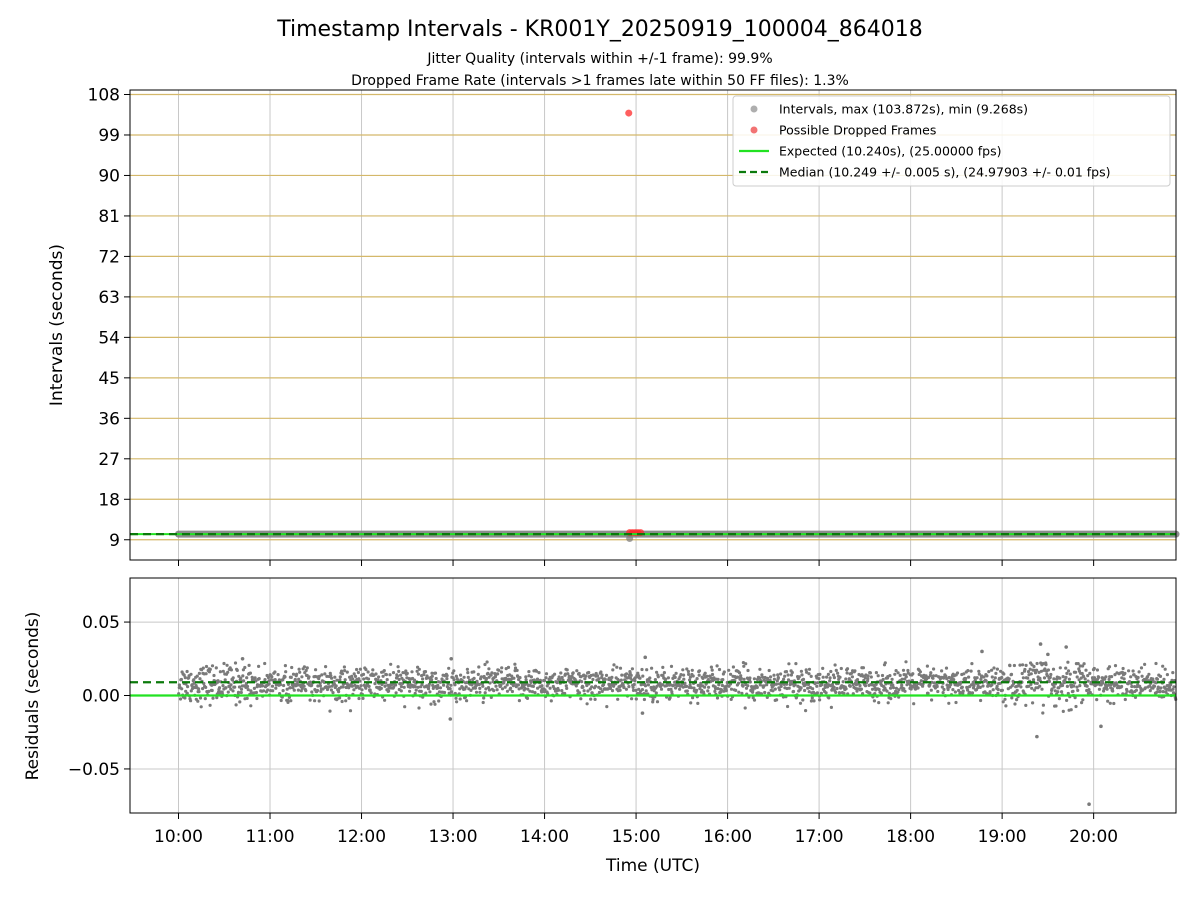 The image size is (1200, 900). Describe the element at coordinates (630, 539) in the screenshot. I see `interval-min-point` at that location.